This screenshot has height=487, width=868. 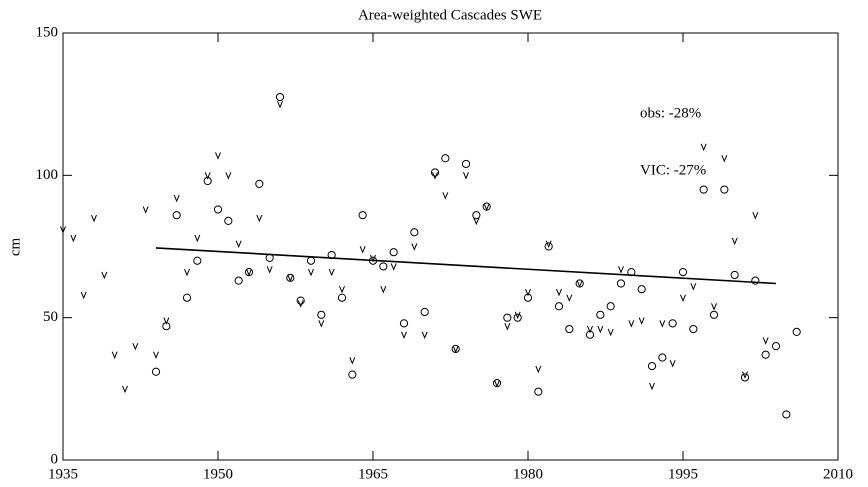 What do you see at coordinates (47, 32) in the screenshot?
I see `y-tick-label: 150` at bounding box center [47, 32].